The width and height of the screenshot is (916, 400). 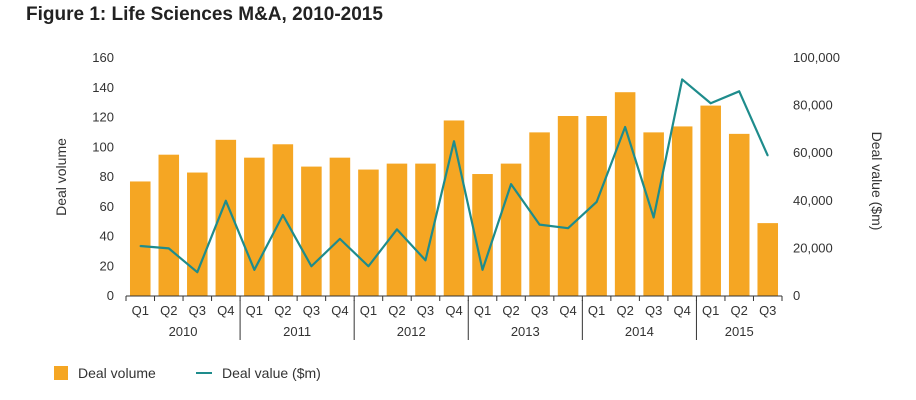 What do you see at coordinates (813, 105) in the screenshot?
I see `y2-tick-label: 80,000` at bounding box center [813, 105].